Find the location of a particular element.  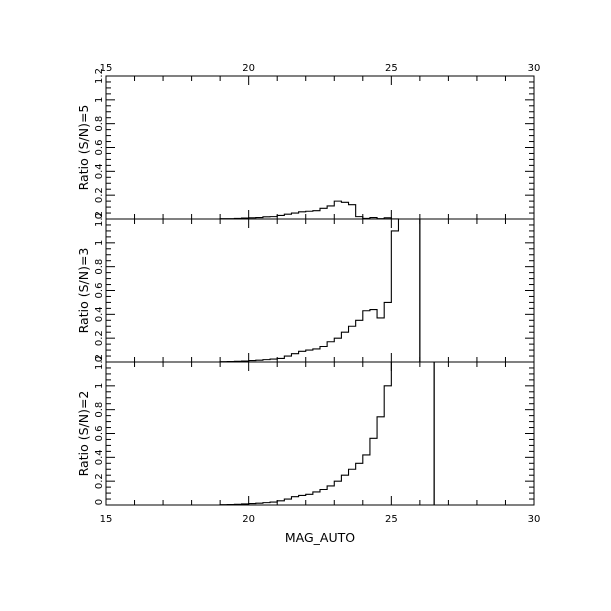

top-x-tick-labels: 15 20 25 30 is located at coordinates (320, 68).